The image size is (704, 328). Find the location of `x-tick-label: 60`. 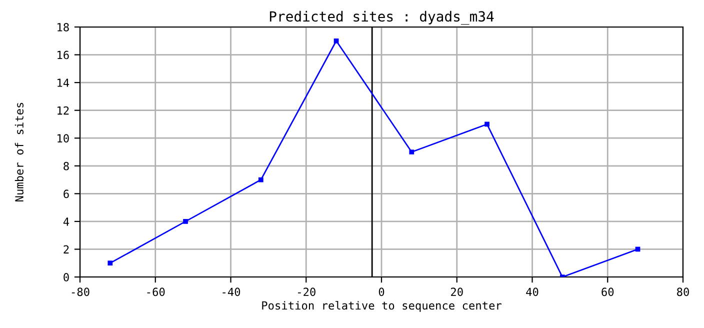

x-tick-label: 60 is located at coordinates (608, 292).